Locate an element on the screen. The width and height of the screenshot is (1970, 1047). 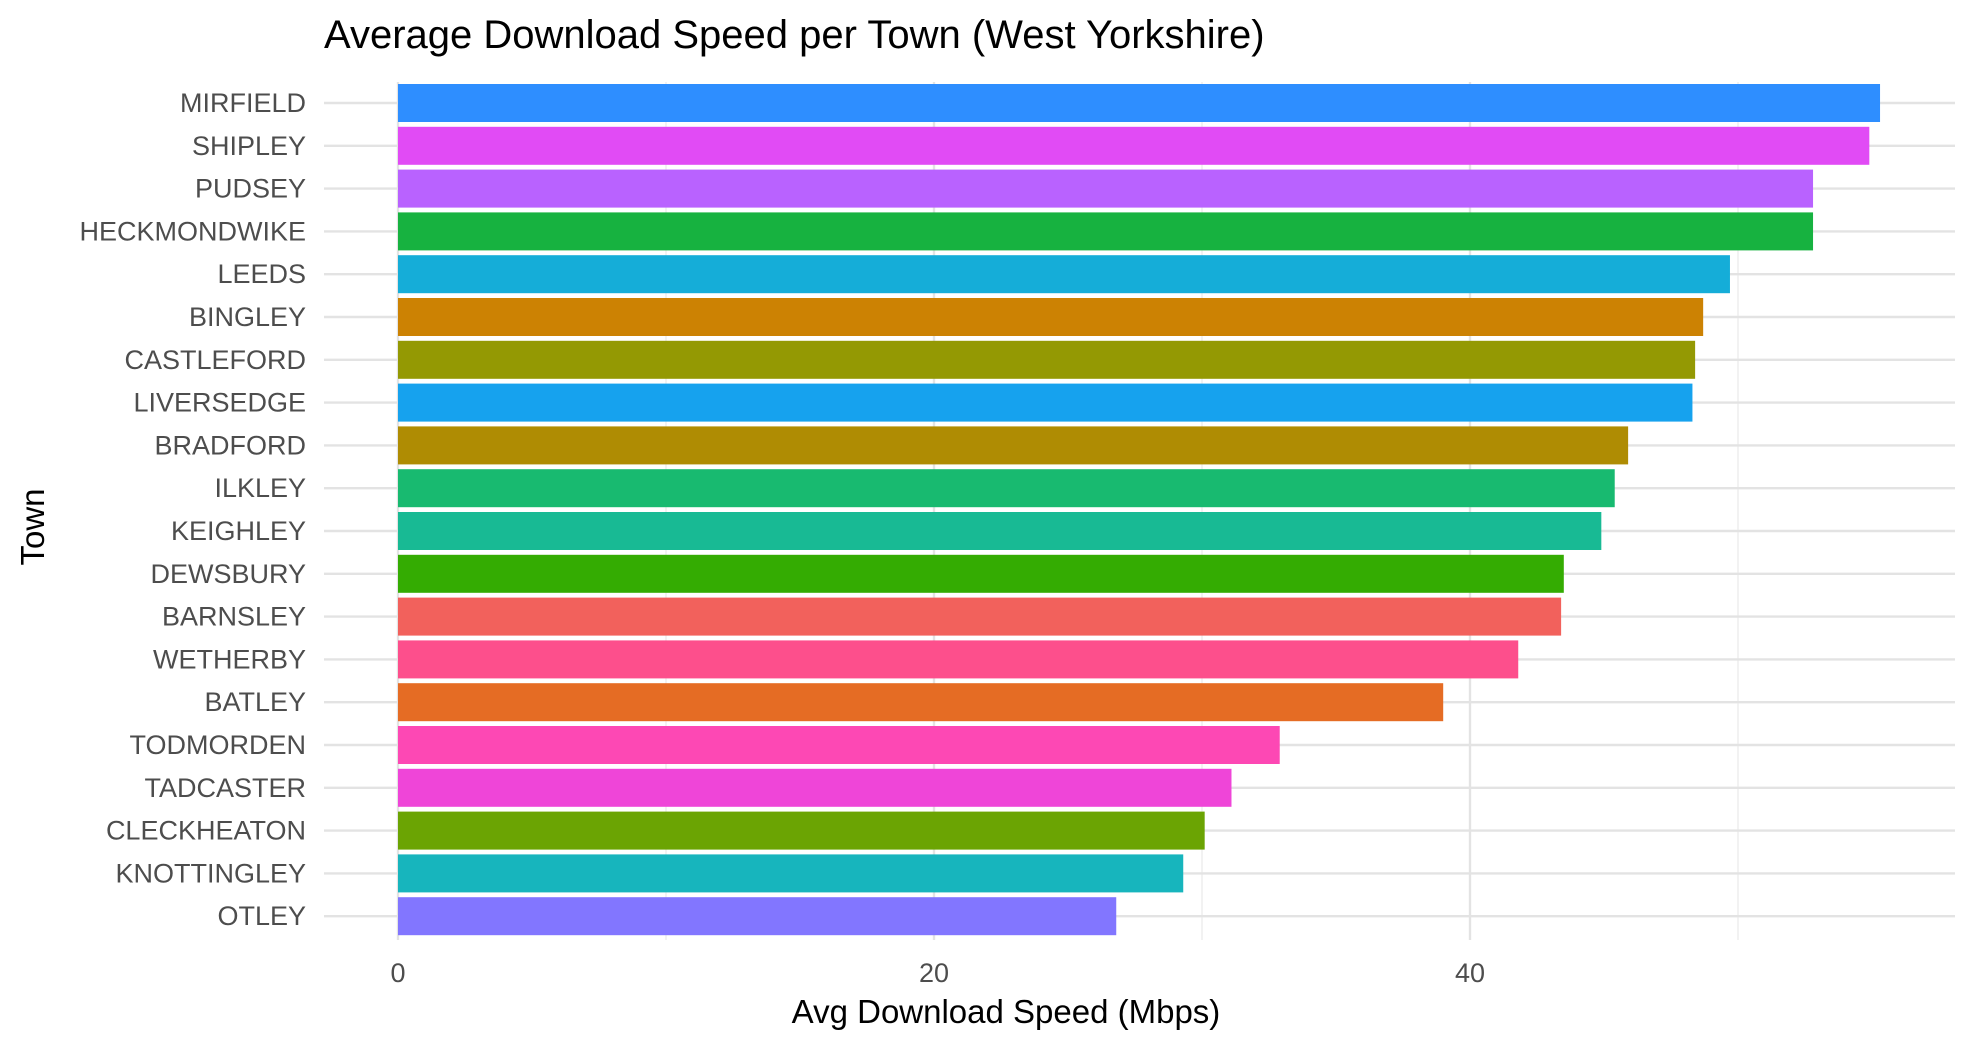
y-tick-label: TODMORDEN is located at coordinates (217, 745).